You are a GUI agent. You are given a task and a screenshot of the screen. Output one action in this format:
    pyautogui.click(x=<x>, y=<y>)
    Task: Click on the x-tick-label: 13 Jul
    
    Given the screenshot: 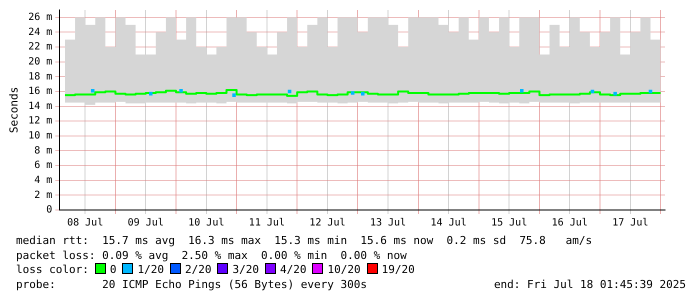 What is the action you would take?
    pyautogui.click(x=388, y=223)
    